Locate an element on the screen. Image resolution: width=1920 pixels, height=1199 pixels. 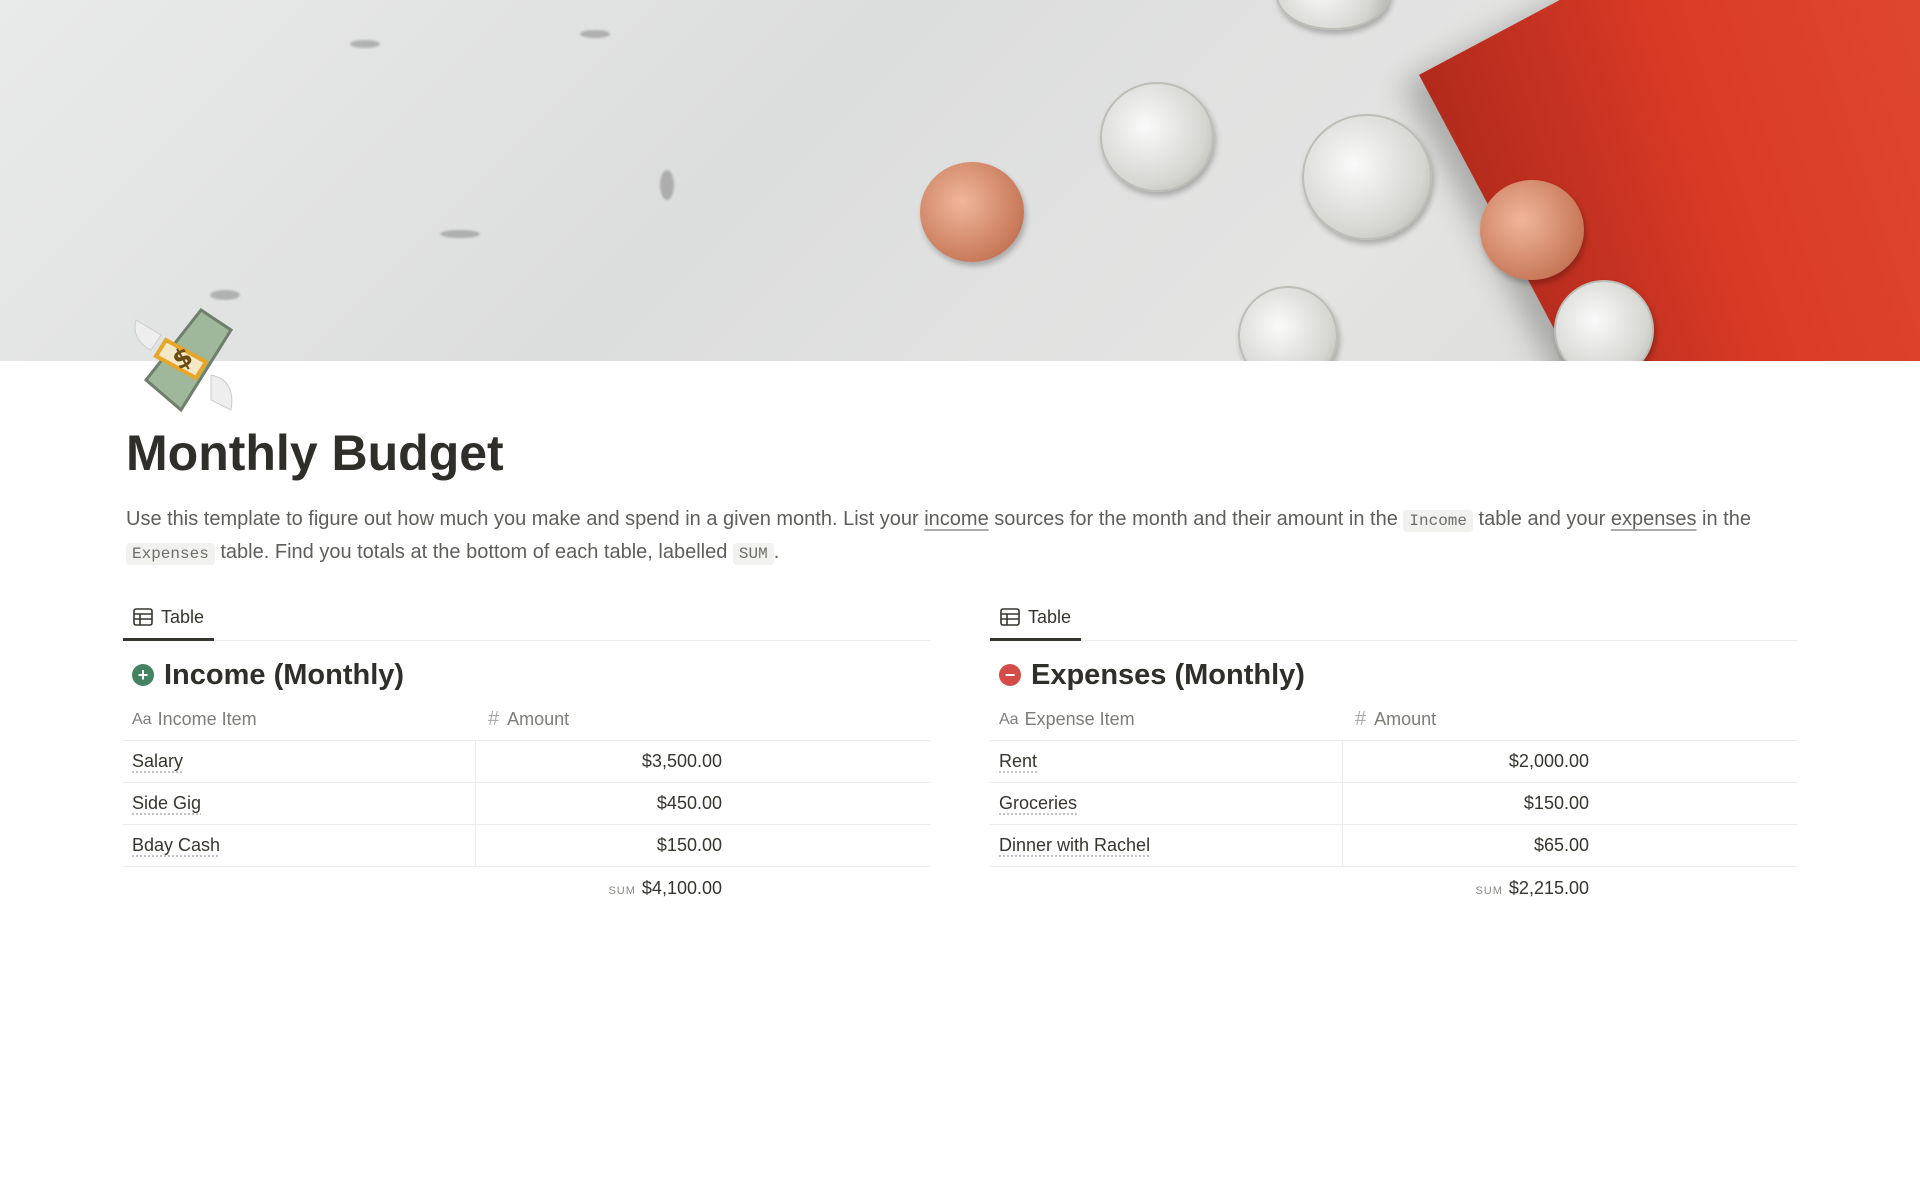
column-label: Income Item is located at coordinates (207, 719).